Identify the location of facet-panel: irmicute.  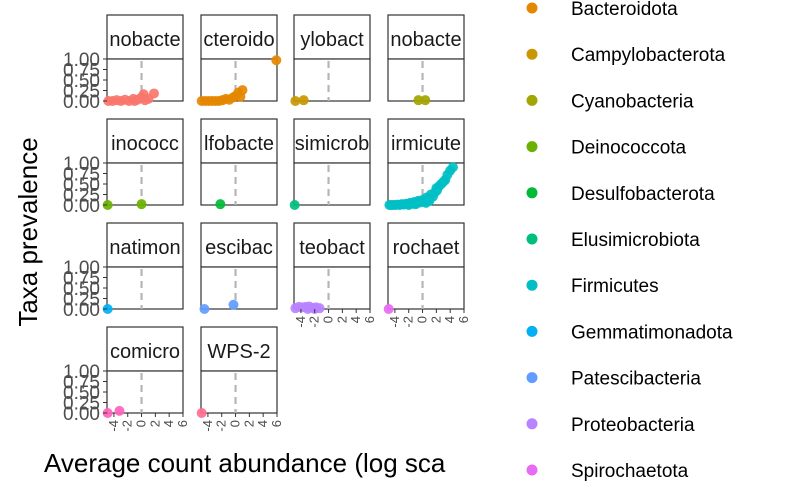
(424, 164).